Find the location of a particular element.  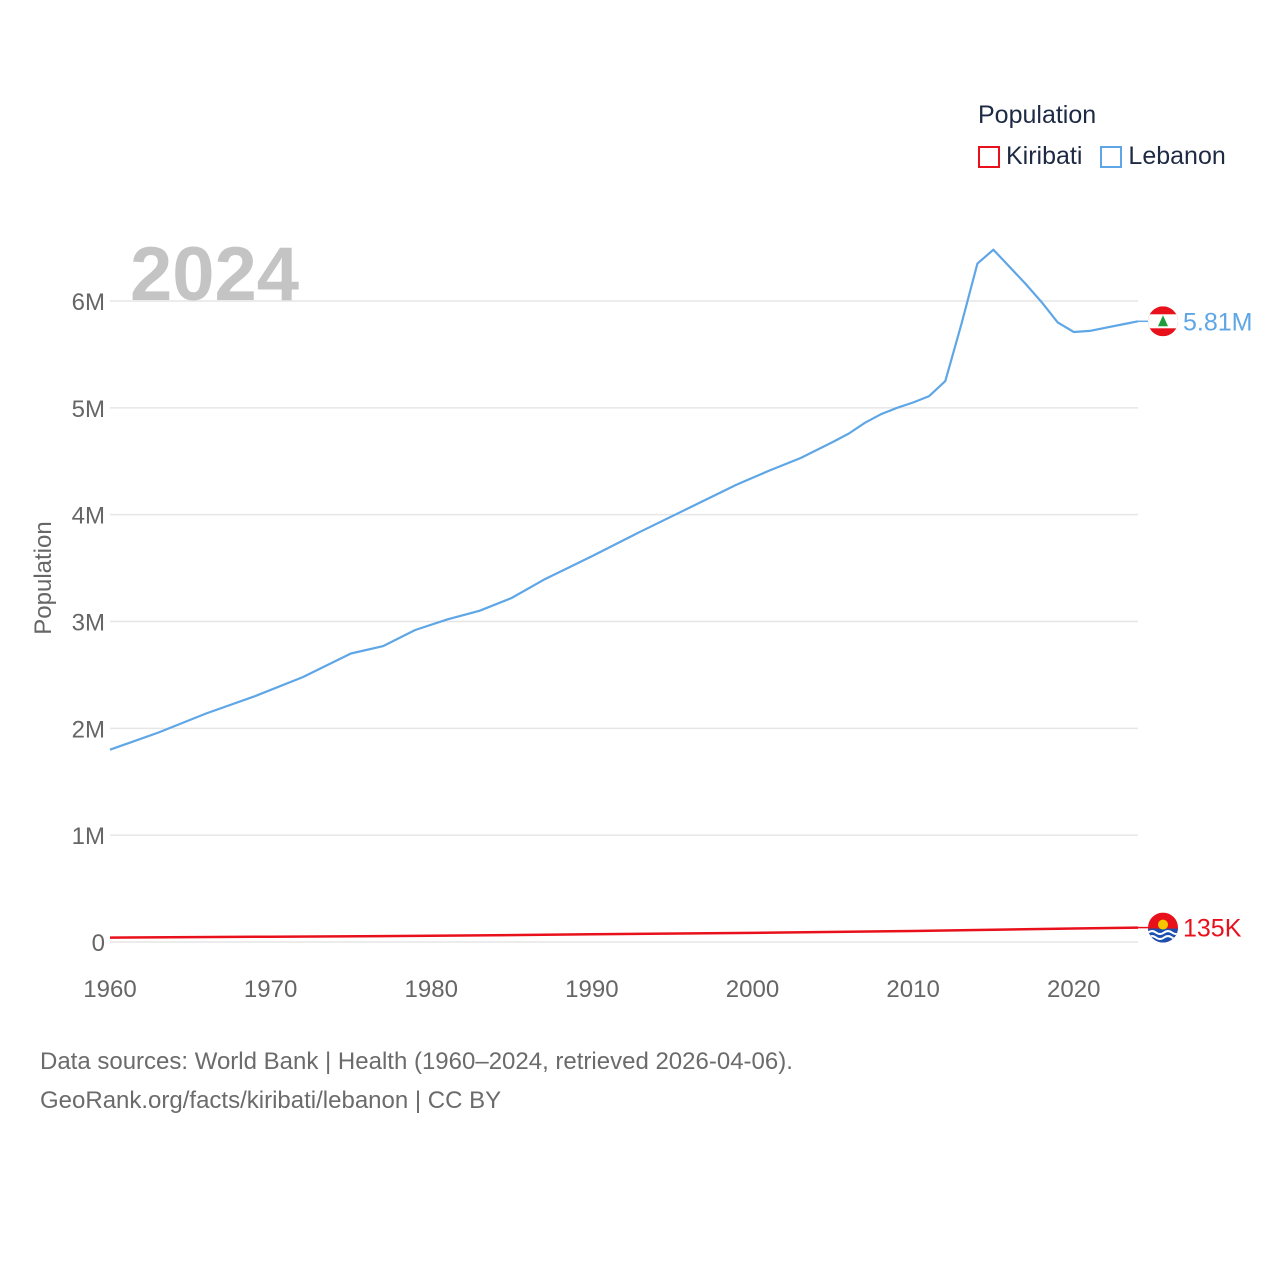

legend-label-lebanon: Lebanon is located at coordinates (1177, 156).